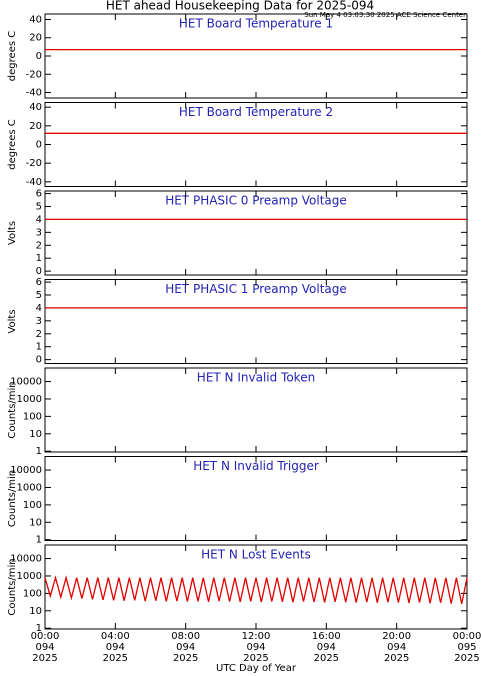 The height and width of the screenshot is (676, 481). What do you see at coordinates (256, 289) in the screenshot?
I see `panel-title: HET PHASIC 1 Preamp Voltage` at bounding box center [256, 289].